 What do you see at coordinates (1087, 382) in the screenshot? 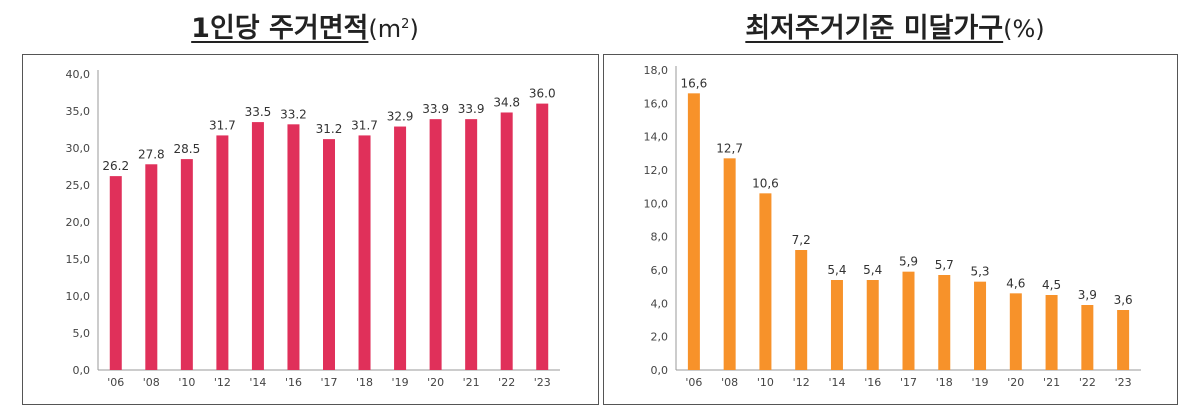
I see `right-chart-x-tick-label: '22` at bounding box center [1087, 382].